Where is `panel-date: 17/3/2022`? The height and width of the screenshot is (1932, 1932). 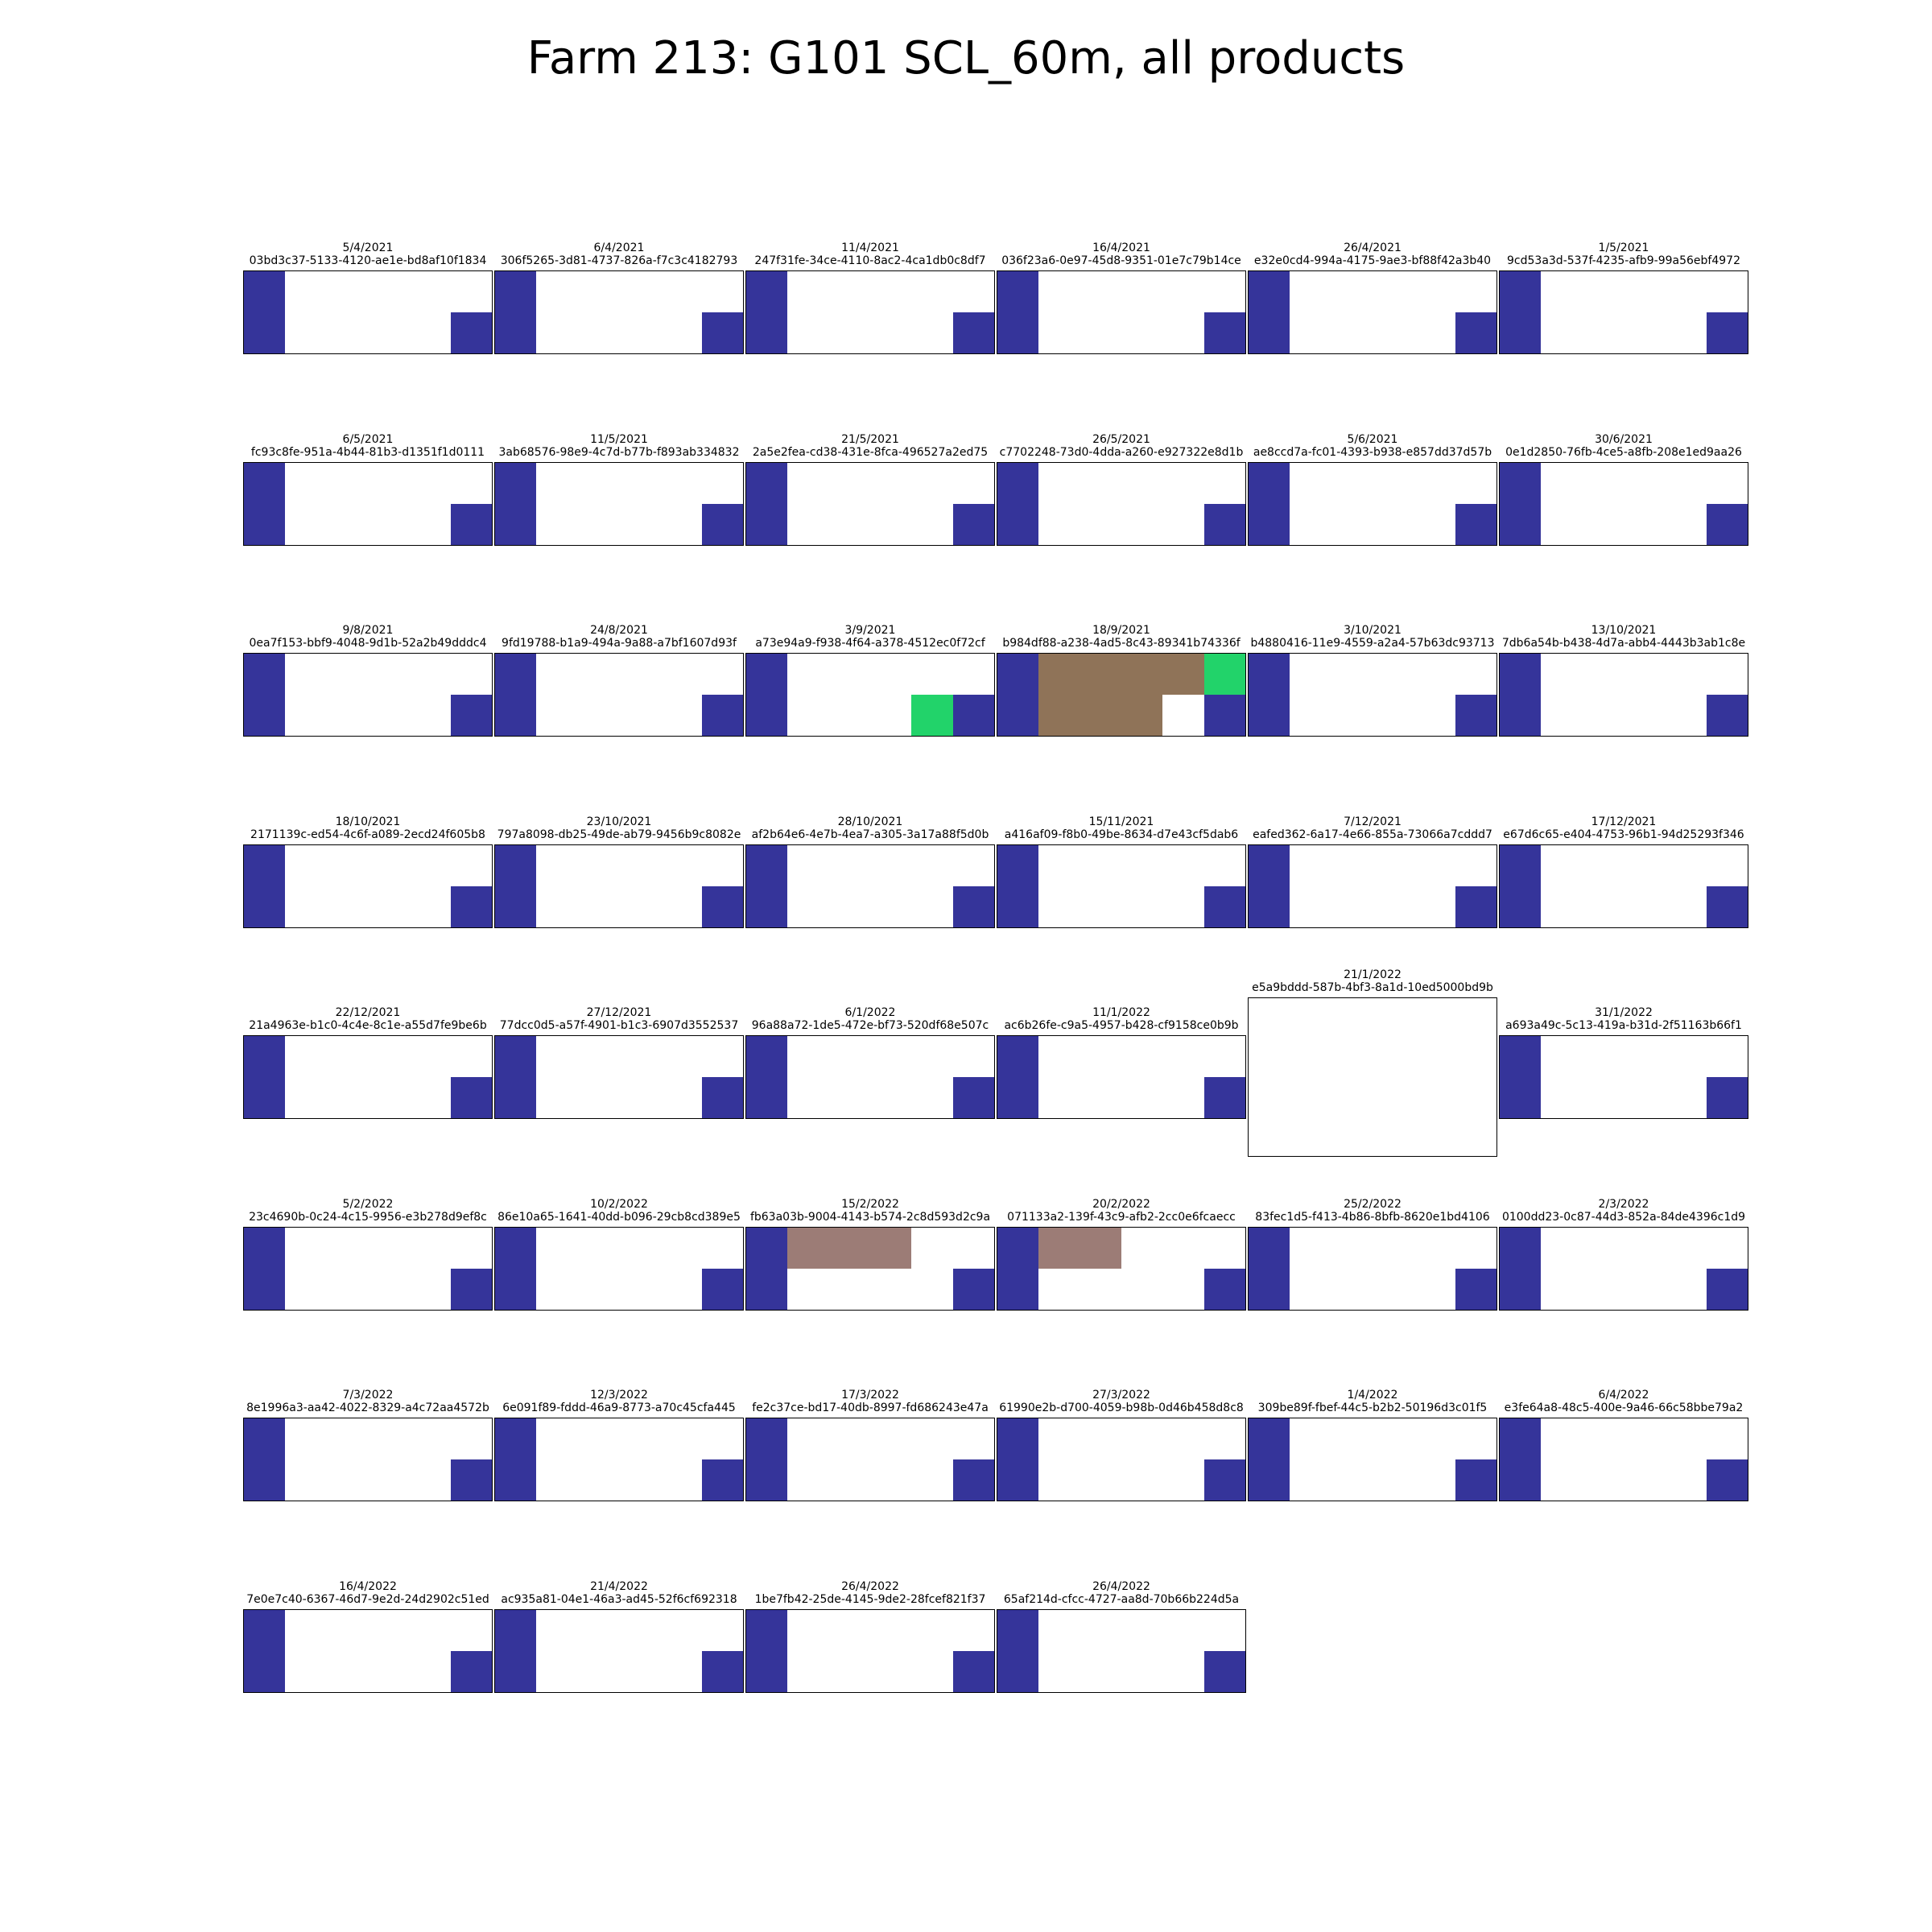
panel-date: 17/3/2022 is located at coordinates (870, 1395).